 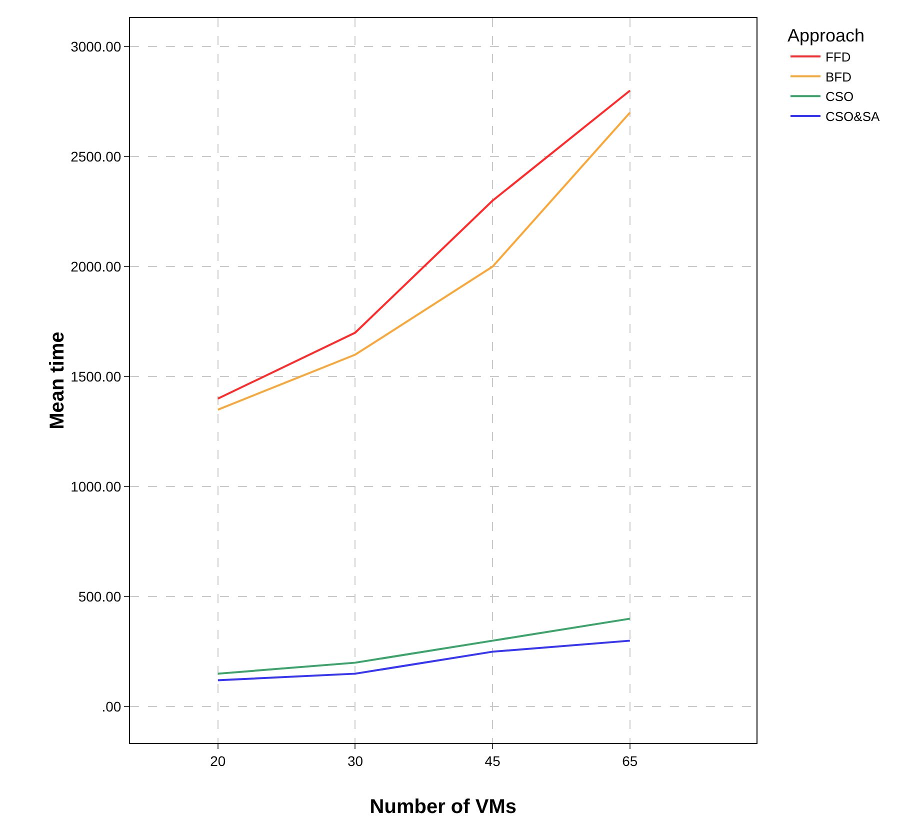 What do you see at coordinates (838, 56) in the screenshot?
I see `legend-label: FFD` at bounding box center [838, 56].